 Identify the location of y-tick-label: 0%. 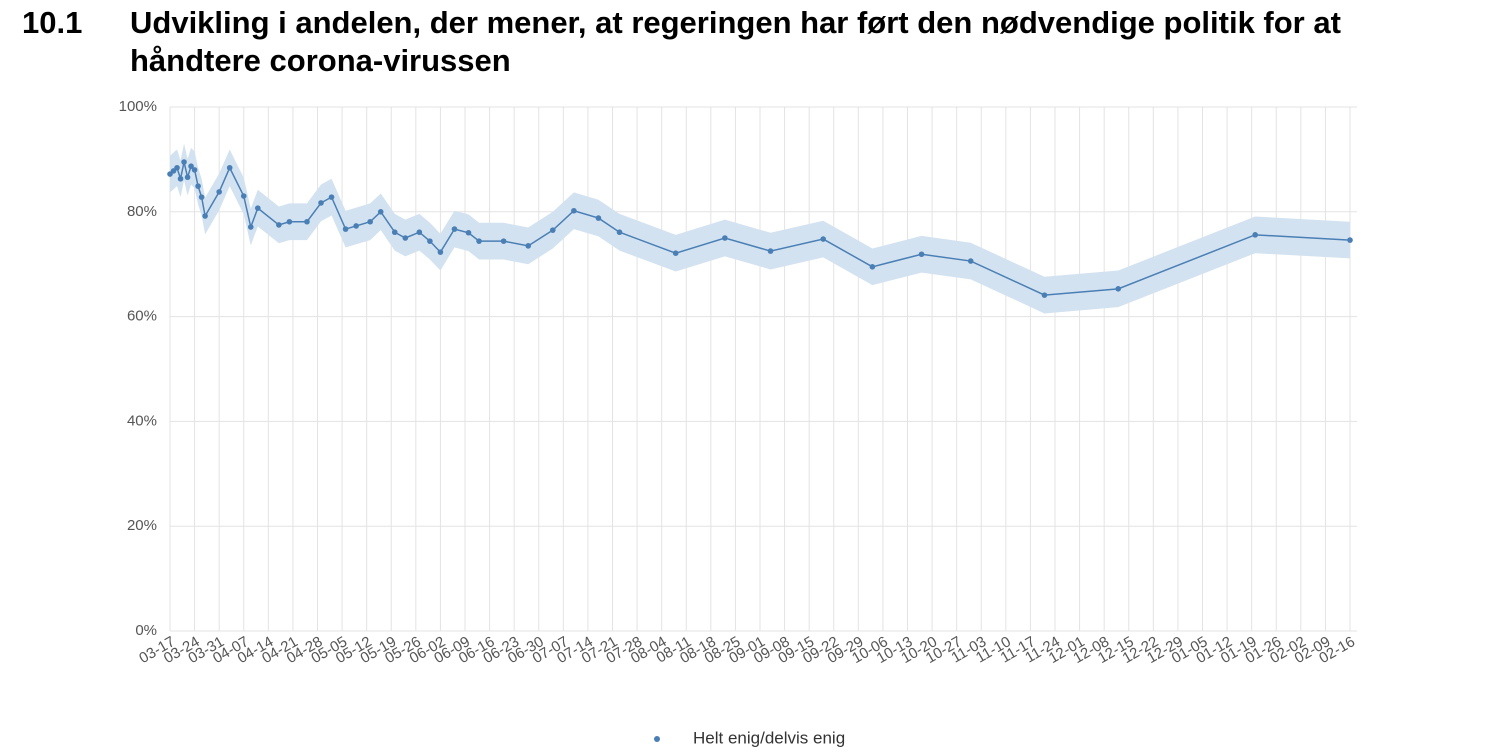
(146, 630).